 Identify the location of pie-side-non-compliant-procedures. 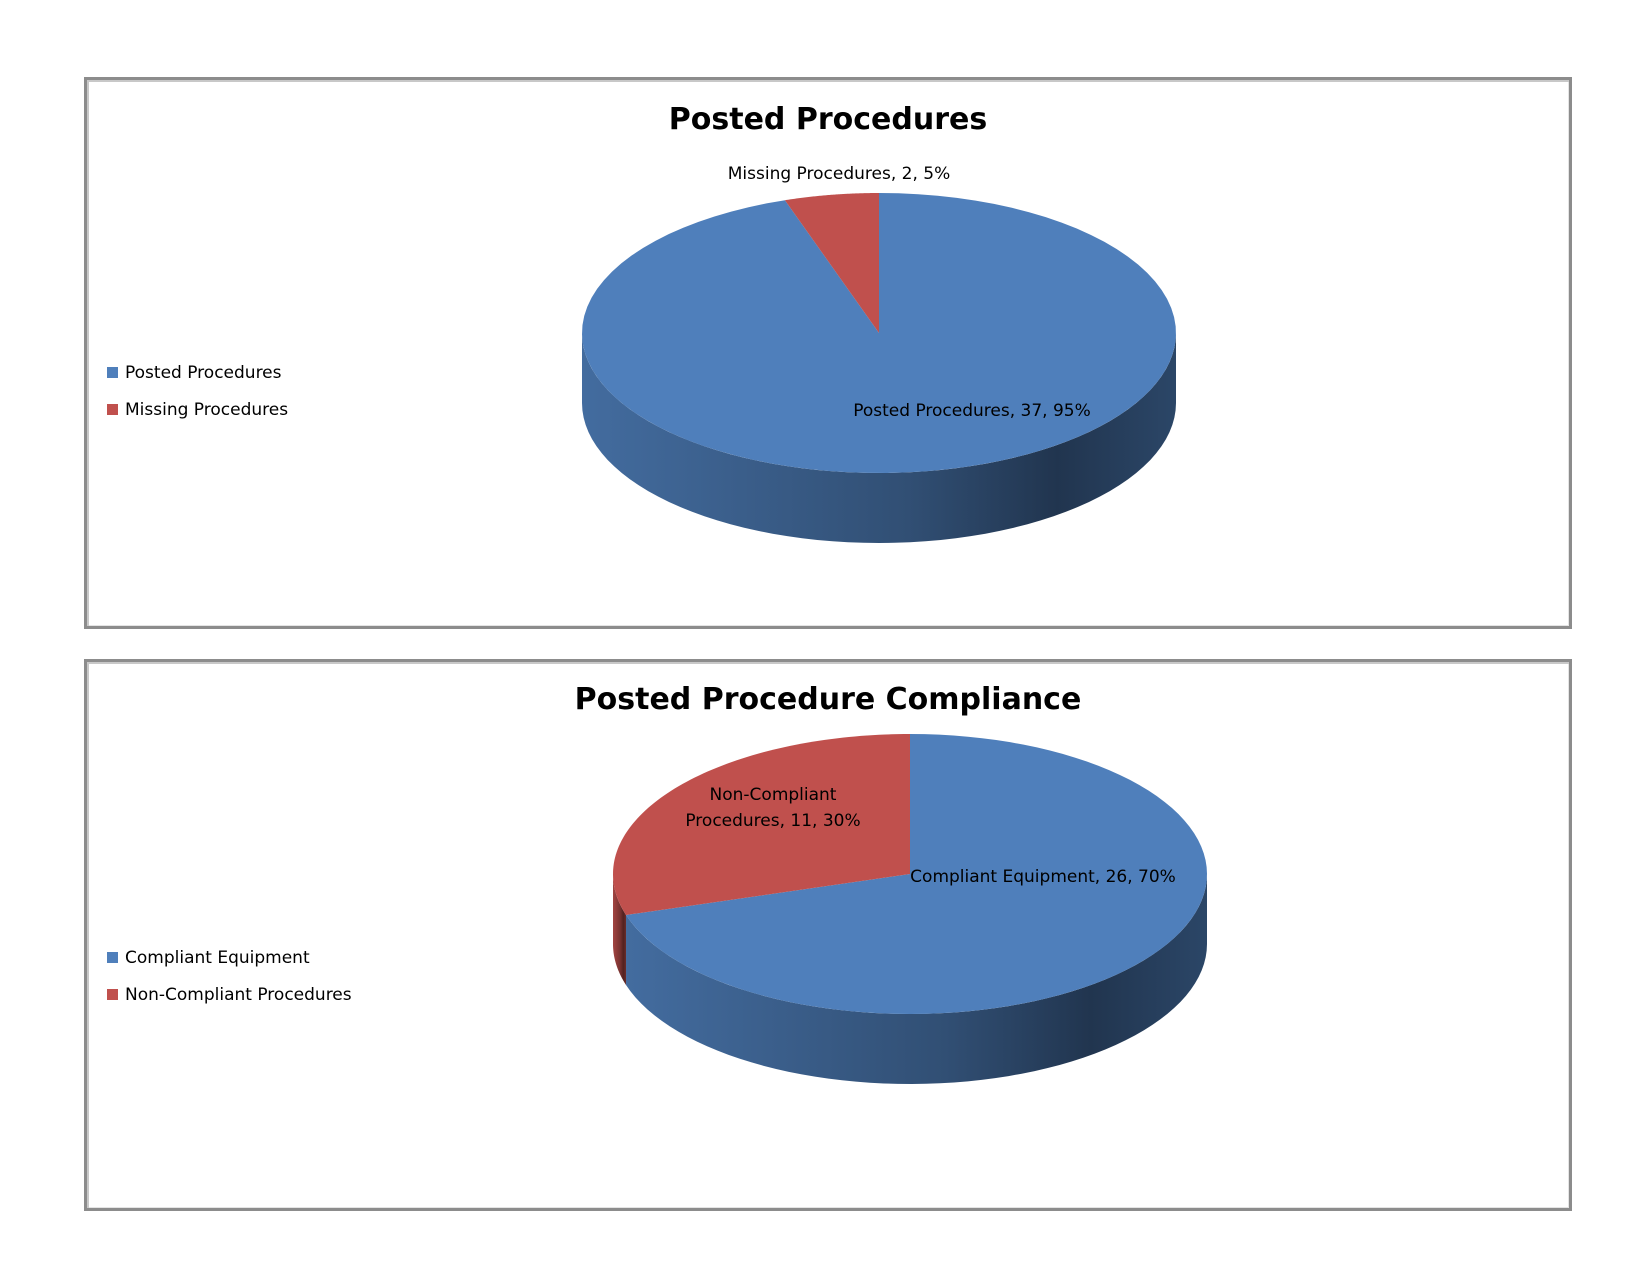
(620, 929).